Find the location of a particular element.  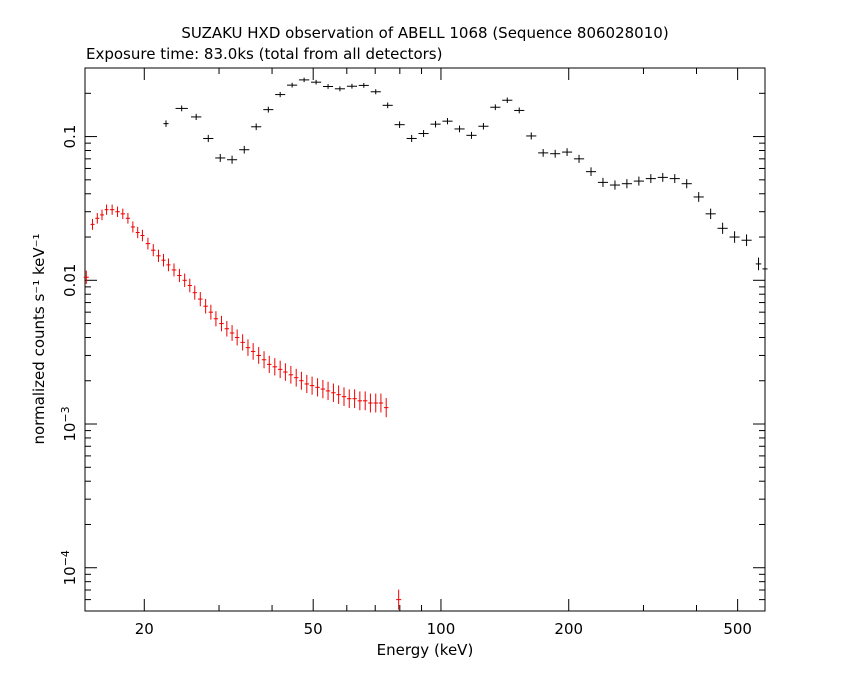

y-axis-label: normalized counts s⁻¹ keV⁻¹ is located at coordinates (39, 338).